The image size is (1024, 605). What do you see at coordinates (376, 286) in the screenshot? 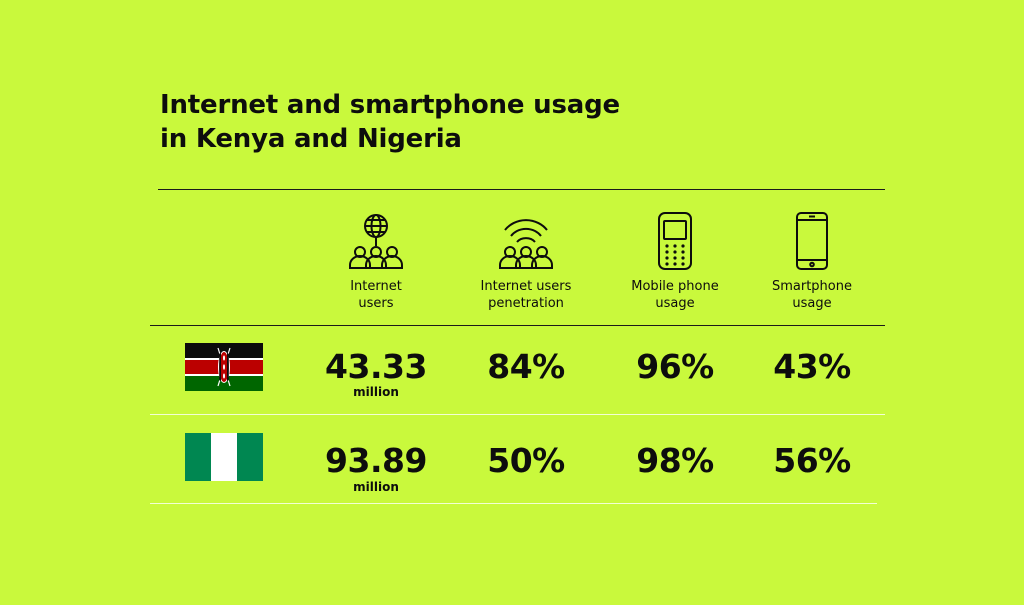
I see `label-line: Internet` at bounding box center [376, 286].